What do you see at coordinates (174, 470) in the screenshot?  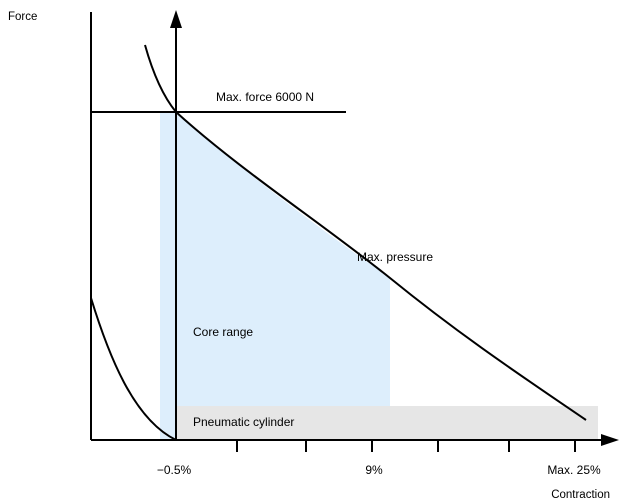 I see `tick-label-neg-half: −0.5%` at bounding box center [174, 470].